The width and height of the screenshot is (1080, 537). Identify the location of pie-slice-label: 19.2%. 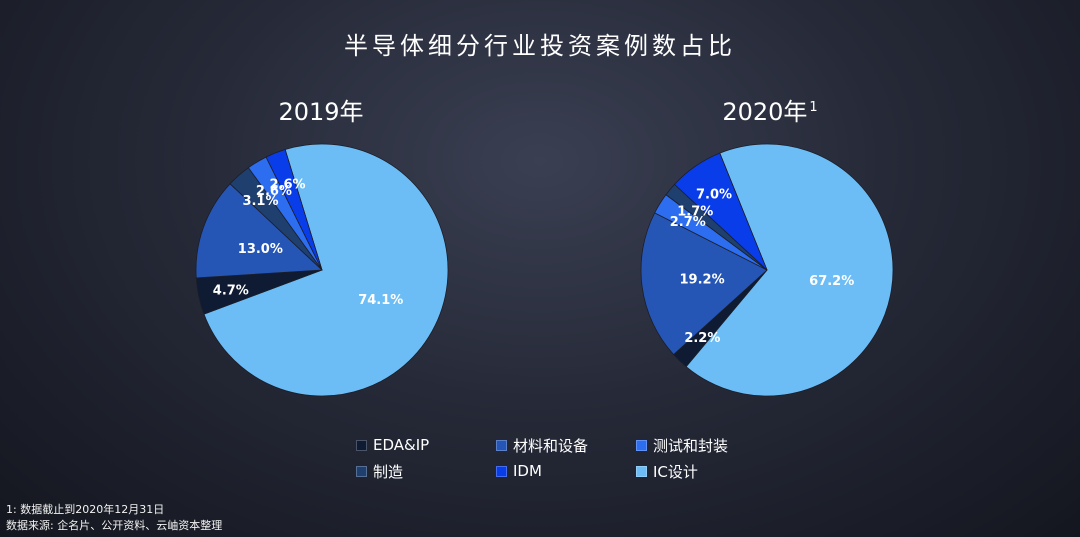
(702, 280).